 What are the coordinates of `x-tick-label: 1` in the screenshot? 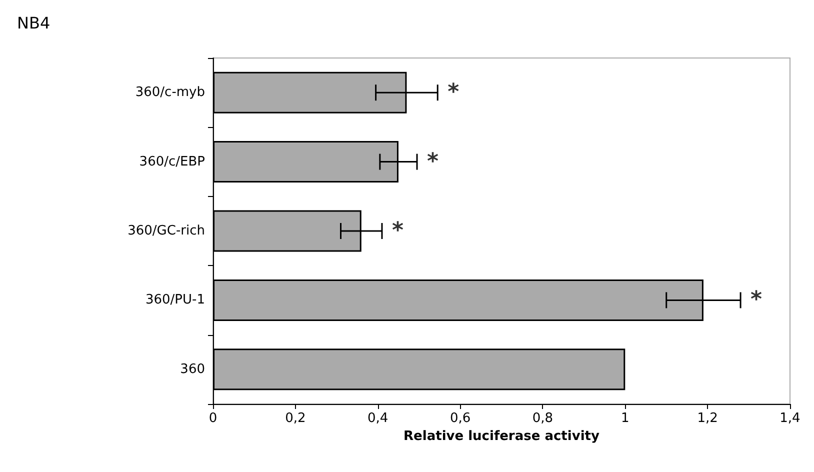 It's located at (625, 418).